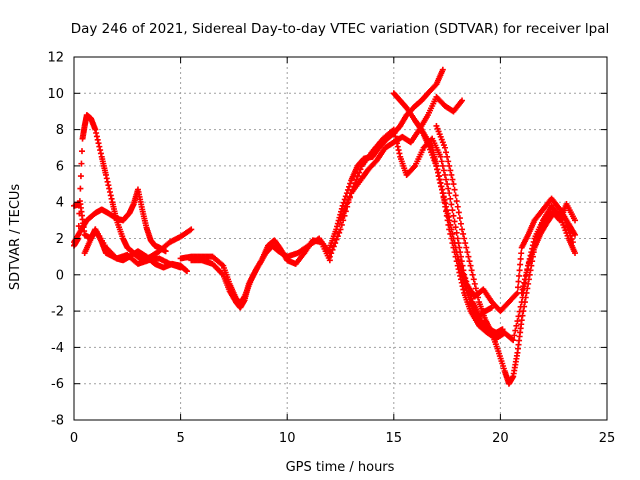 The width and height of the screenshot is (640, 480). Describe the element at coordinates (55, 94) in the screenshot. I see `y-tick-label: 10` at that location.